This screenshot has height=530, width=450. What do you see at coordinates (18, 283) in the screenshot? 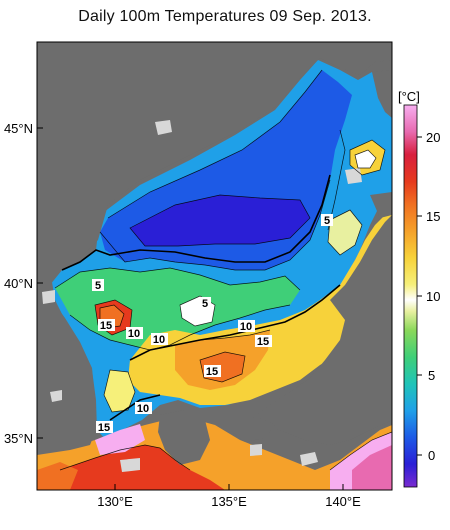
I see `y-tick-40: 40°N` at bounding box center [18, 283].